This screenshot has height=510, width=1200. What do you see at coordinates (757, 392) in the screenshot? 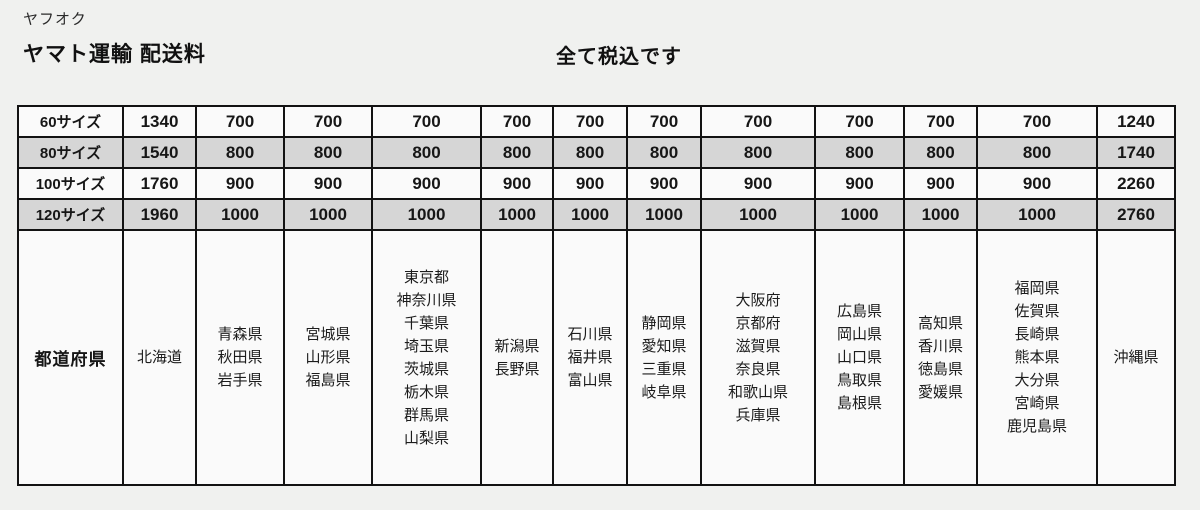
I see `prefecture-name: 和歌山県` at bounding box center [757, 392].